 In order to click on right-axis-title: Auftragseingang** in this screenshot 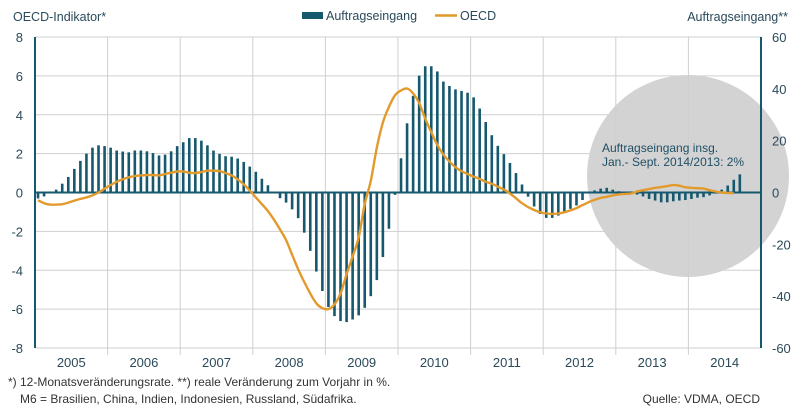, I will do `click(737, 17)`.